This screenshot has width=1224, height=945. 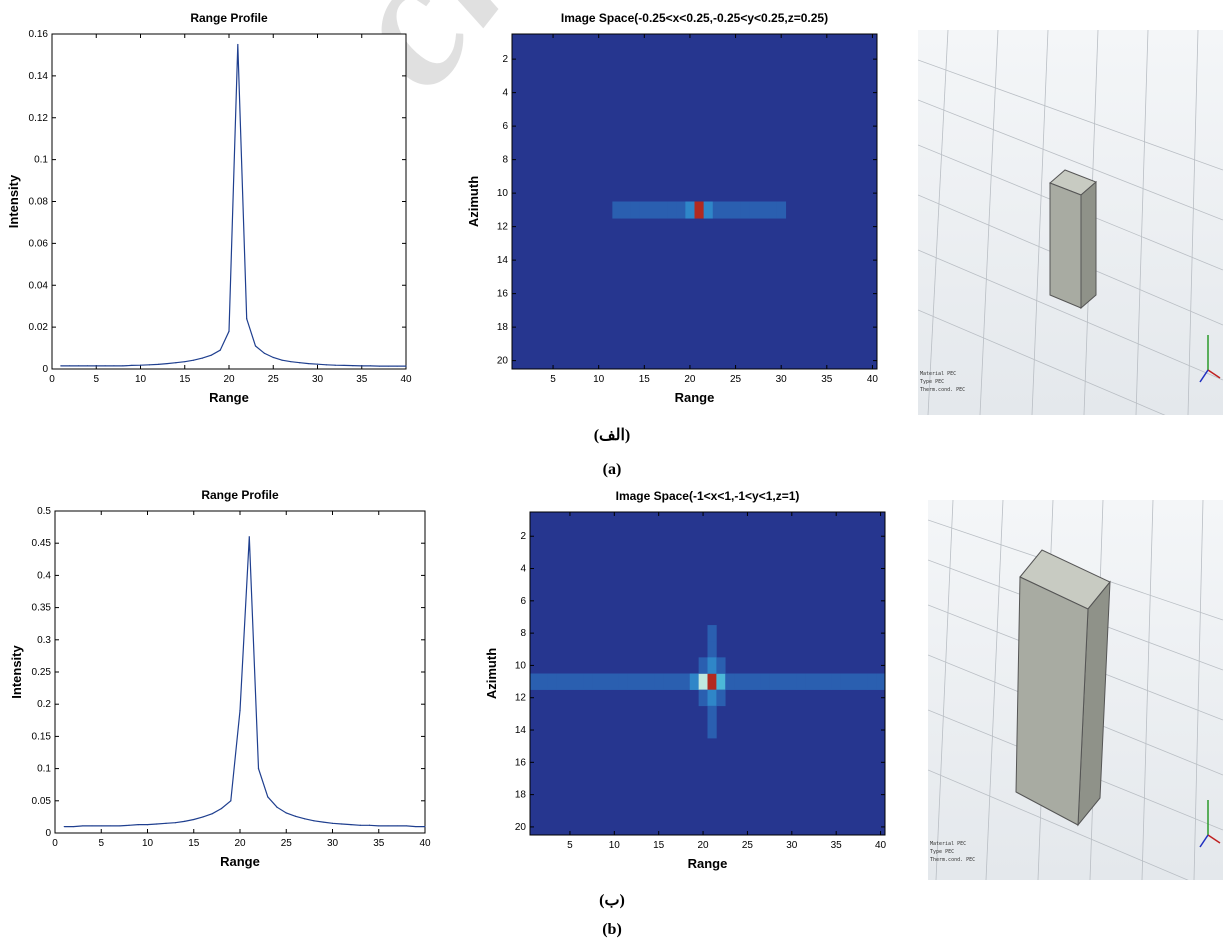 What do you see at coordinates (44, 640) in the screenshot?
I see `y-tick-label: 0.3` at bounding box center [44, 640].